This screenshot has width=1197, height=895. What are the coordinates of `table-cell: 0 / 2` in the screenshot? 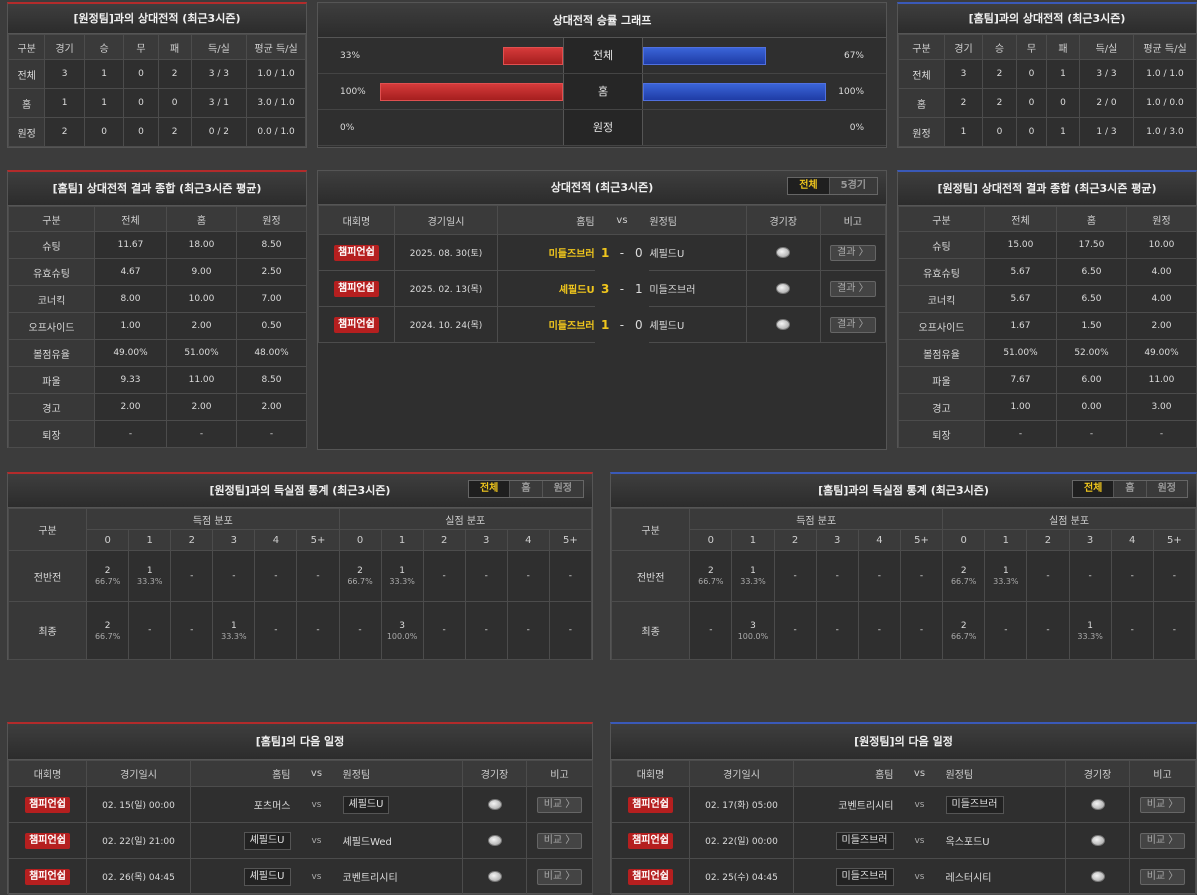 It's located at (219, 132).